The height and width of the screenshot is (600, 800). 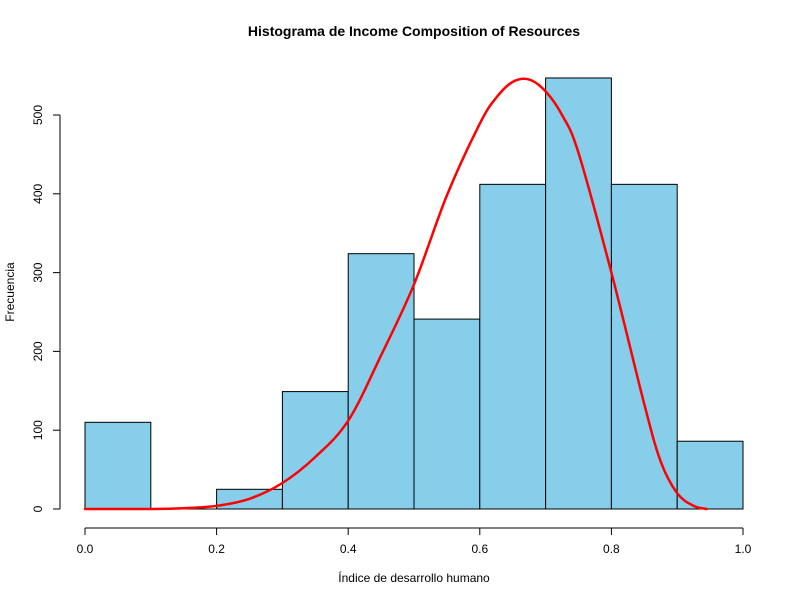 I want to click on y-axis: 0 100 200 300 400 500, so click(x=46, y=308).